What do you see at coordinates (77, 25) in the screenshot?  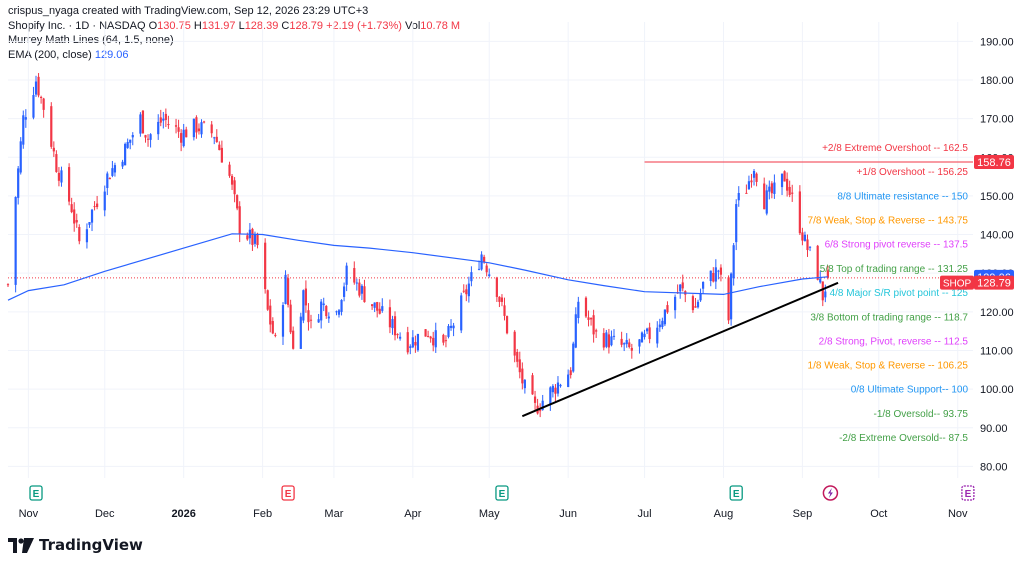 I see `symbol-line: Shopify Inc. · 1D · NASDAQ` at bounding box center [77, 25].